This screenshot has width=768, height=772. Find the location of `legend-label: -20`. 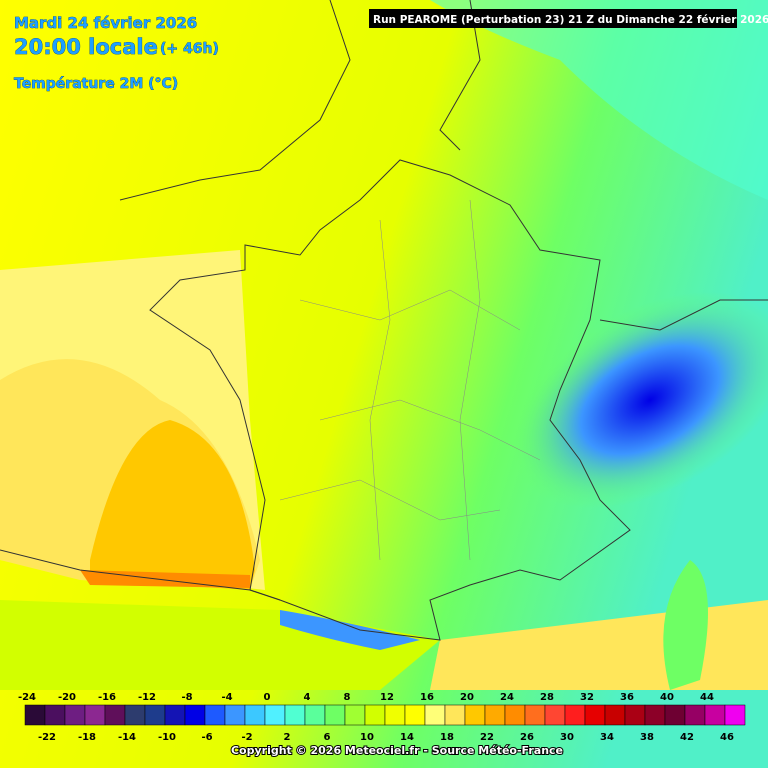

legend-label: -20 is located at coordinates (67, 697).